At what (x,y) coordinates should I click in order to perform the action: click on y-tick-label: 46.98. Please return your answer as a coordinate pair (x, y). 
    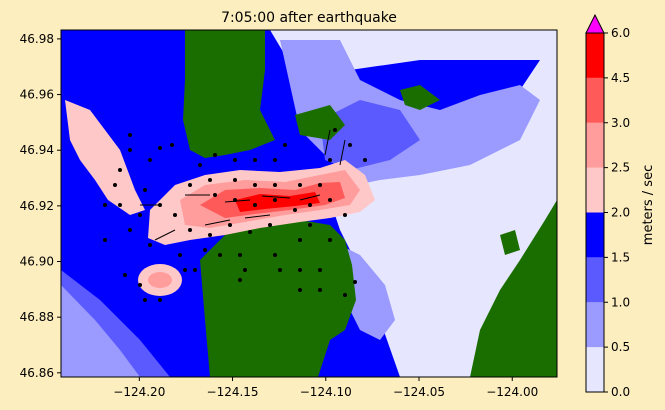
    Looking at the image, I should click on (37, 39).